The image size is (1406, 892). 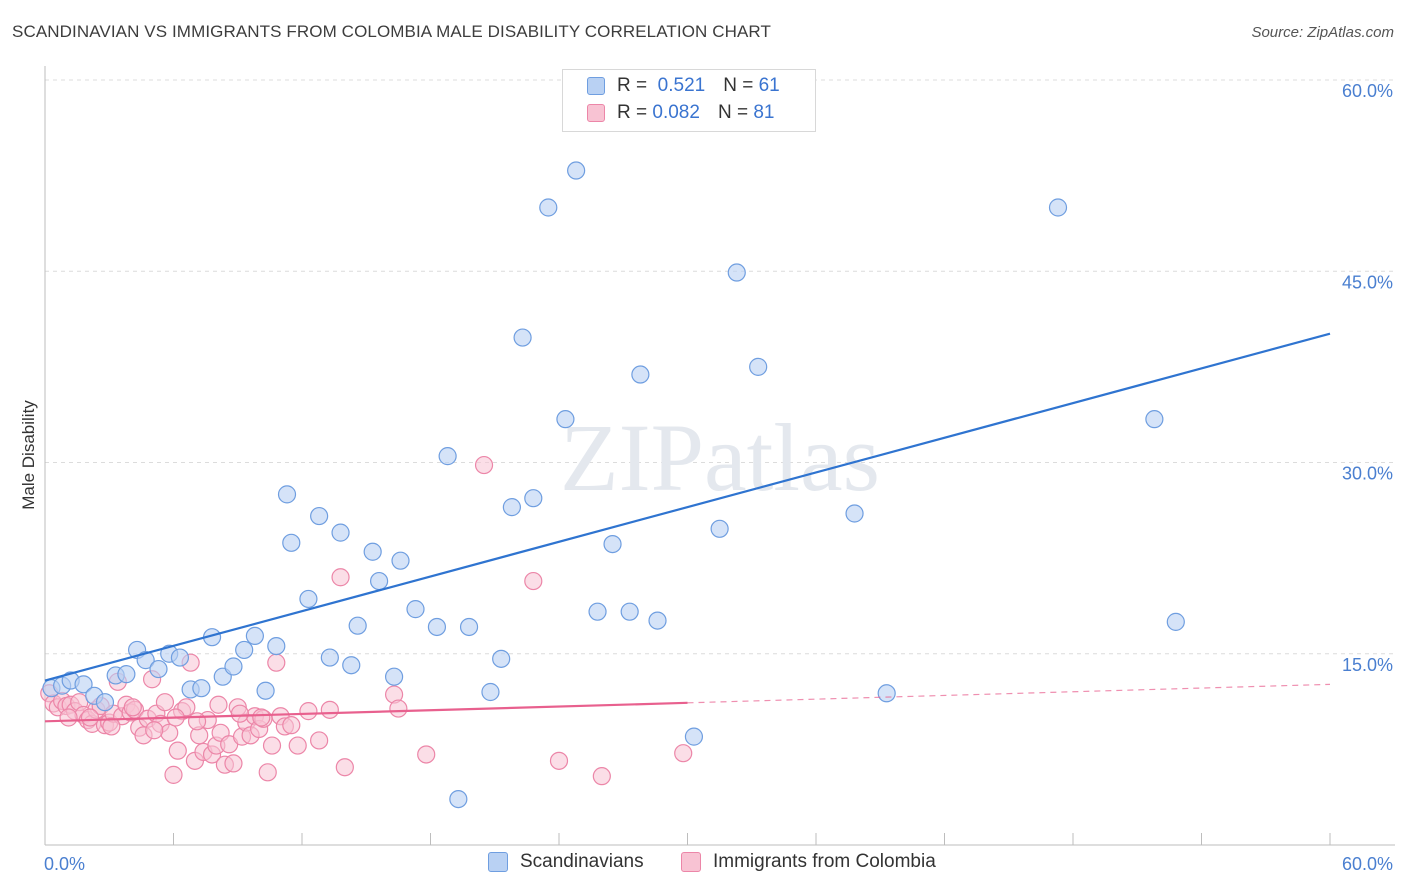 I want to click on bottom-legend-label: Scandinavians, so click(x=582, y=861).